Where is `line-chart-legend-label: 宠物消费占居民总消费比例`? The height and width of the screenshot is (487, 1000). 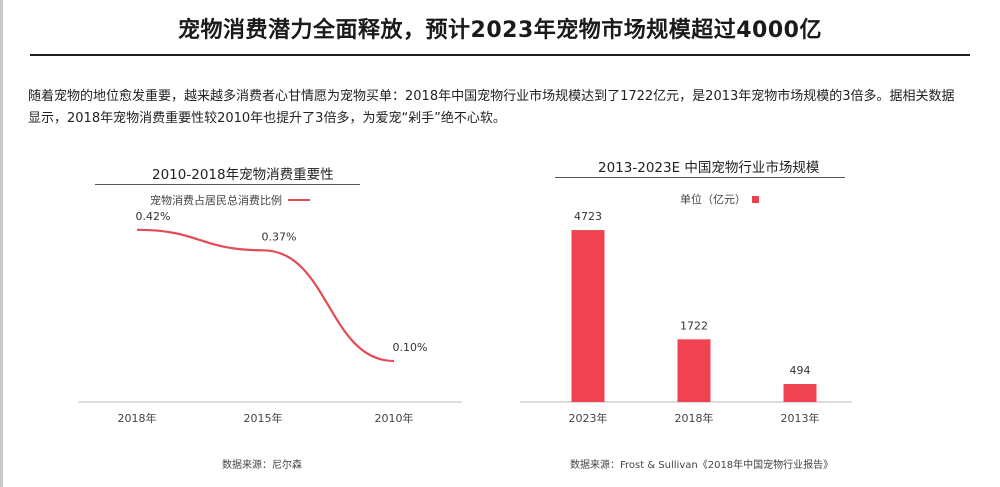
line-chart-legend-label: 宠物消费占居民总消费比例 is located at coordinates (216, 200).